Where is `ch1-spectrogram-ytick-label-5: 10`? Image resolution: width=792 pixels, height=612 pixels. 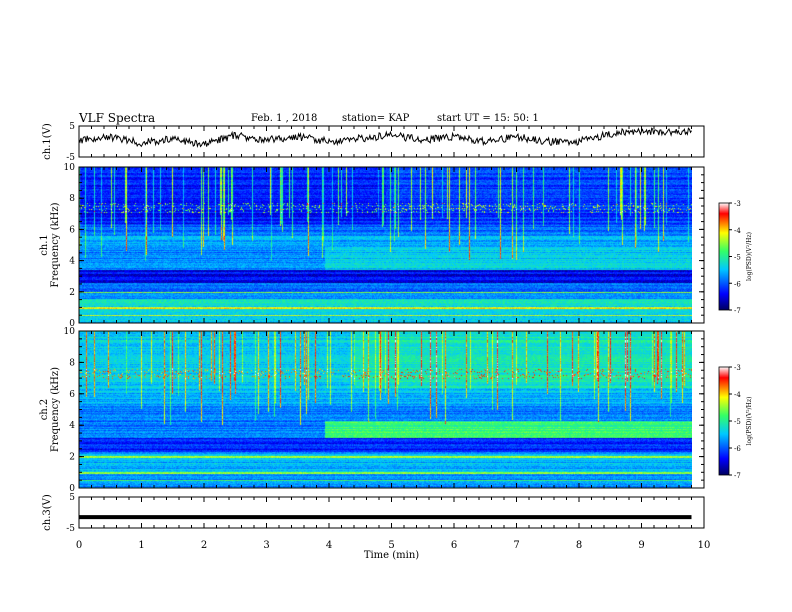
ch1-spectrogram-ytick-label-5: 10 is located at coordinates (70, 168).